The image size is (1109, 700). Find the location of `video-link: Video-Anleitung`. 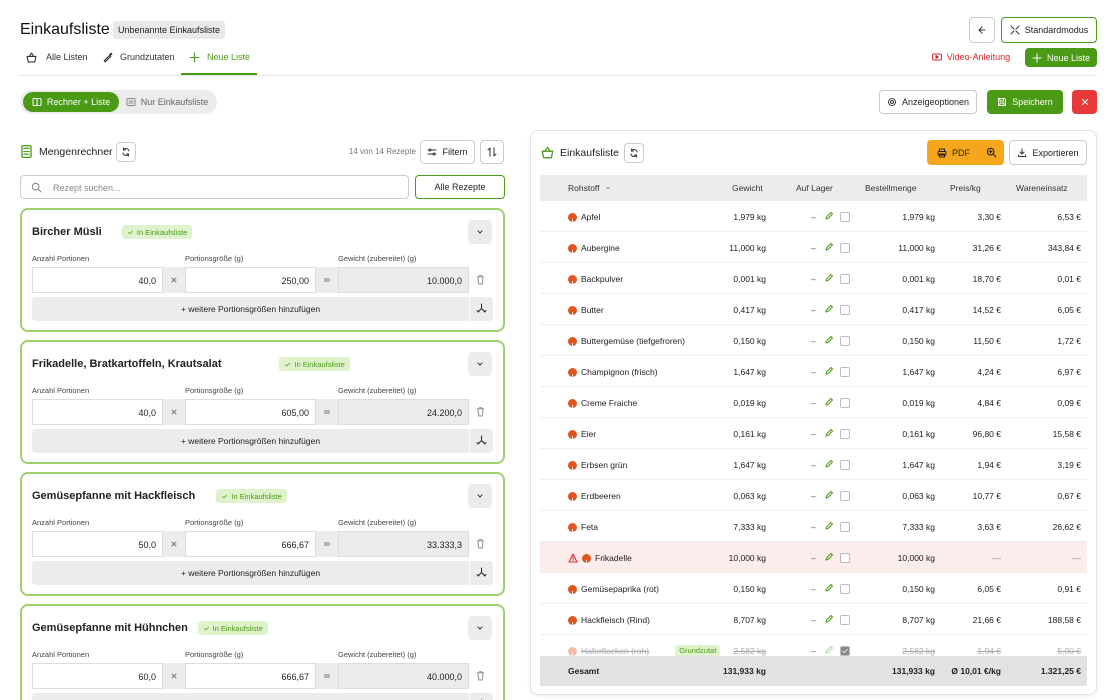

video-link: Video-Anleitung is located at coordinates (971, 57).